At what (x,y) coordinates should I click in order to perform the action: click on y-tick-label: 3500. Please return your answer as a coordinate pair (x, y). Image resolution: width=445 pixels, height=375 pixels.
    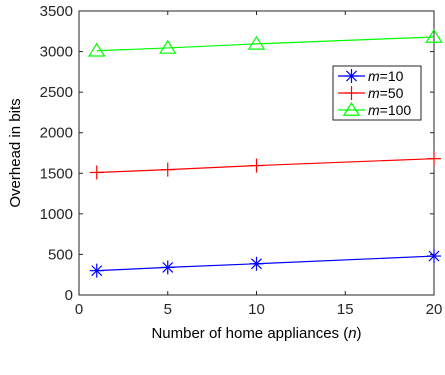
    Looking at the image, I should click on (56, 11).